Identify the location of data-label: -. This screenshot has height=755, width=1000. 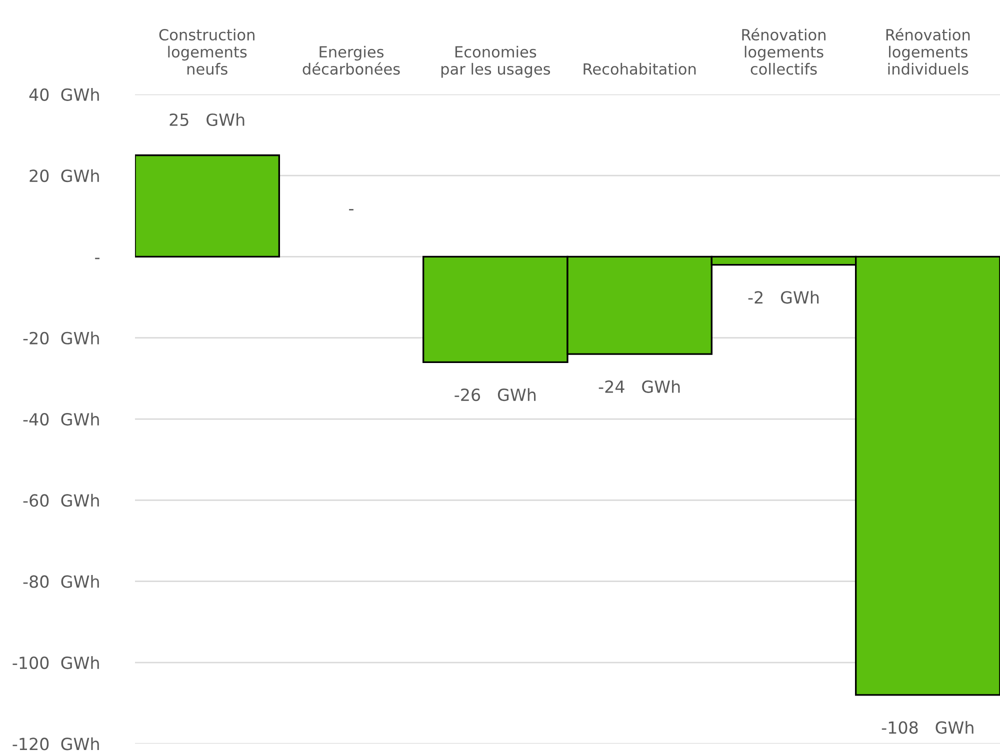
(351, 209).